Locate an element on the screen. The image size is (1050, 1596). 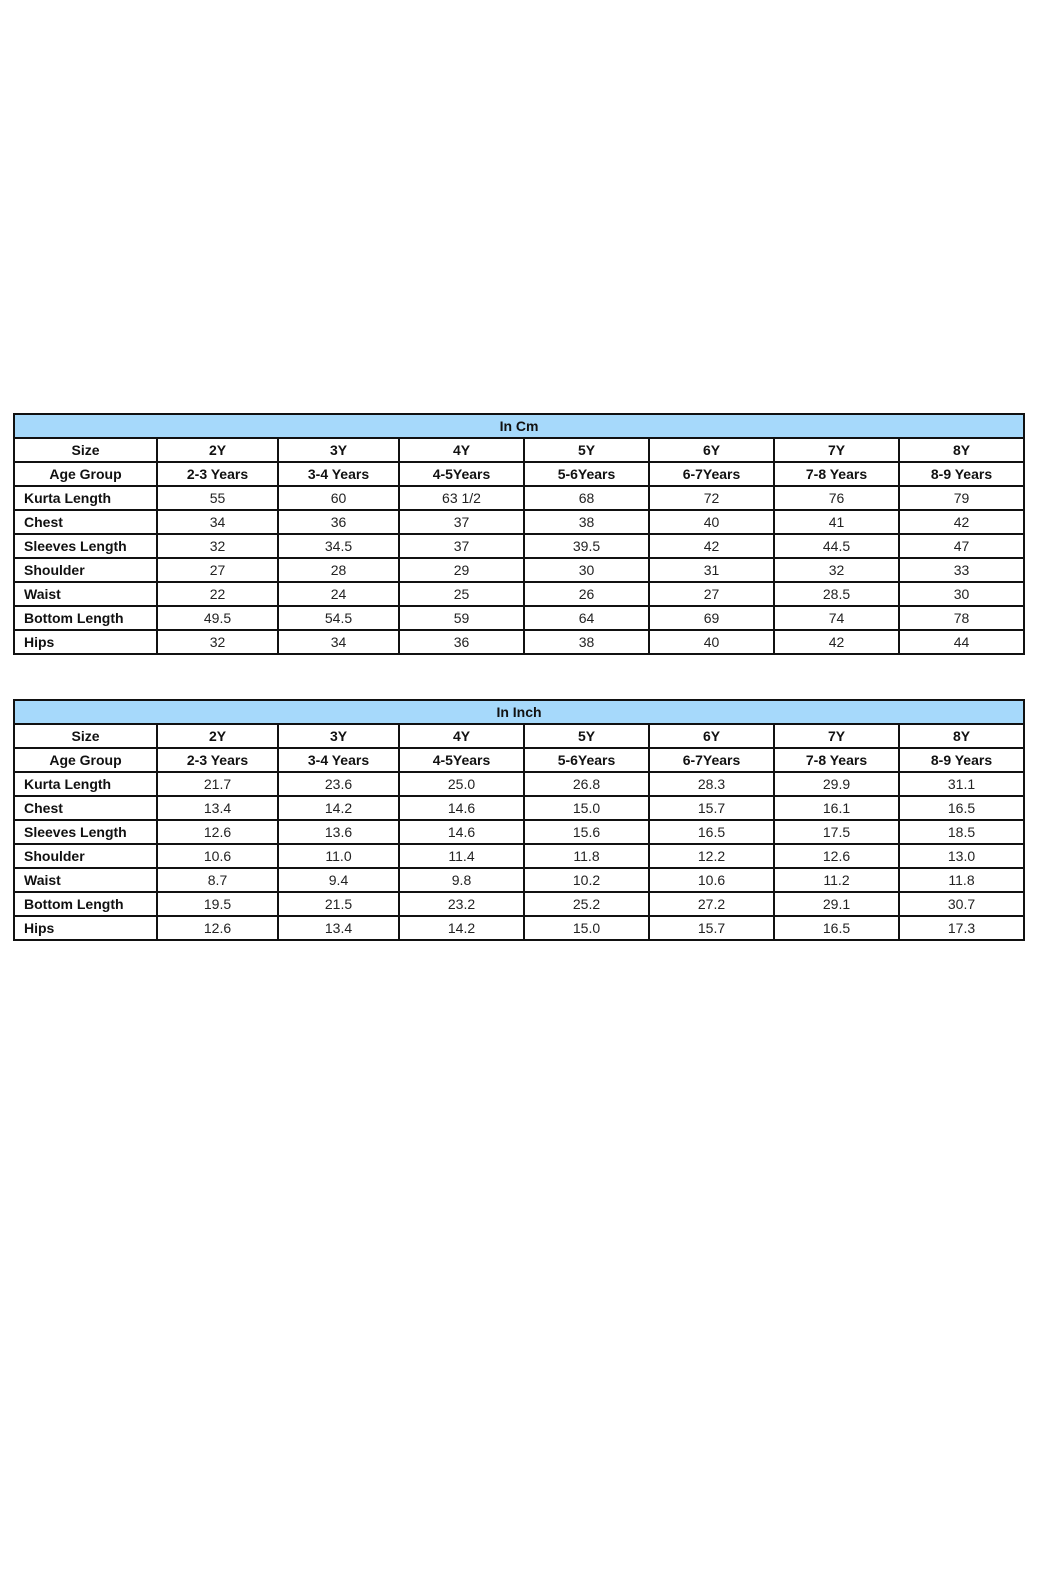
measurement-cell: 27.2 is located at coordinates (711, 904).